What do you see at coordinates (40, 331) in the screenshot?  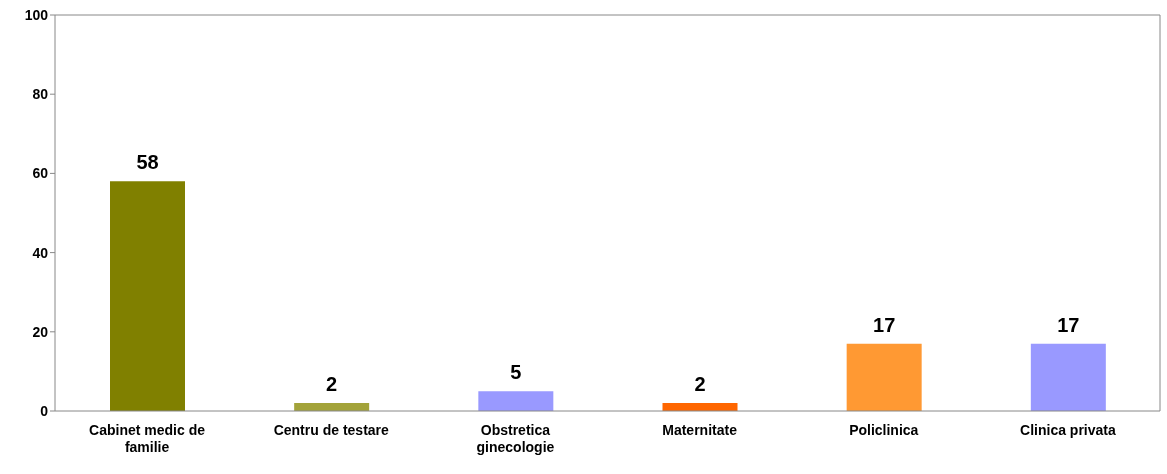 I see `y-tick-label: 20` at bounding box center [40, 331].